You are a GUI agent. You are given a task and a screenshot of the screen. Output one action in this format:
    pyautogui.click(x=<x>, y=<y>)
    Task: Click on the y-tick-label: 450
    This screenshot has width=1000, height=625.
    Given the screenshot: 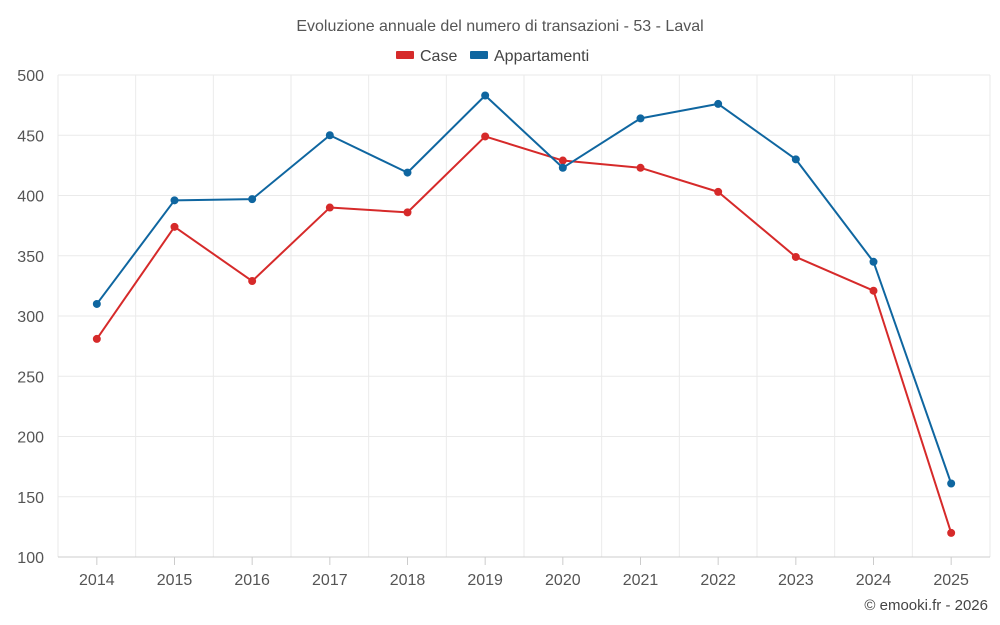 What is the action you would take?
    pyautogui.click(x=30, y=136)
    